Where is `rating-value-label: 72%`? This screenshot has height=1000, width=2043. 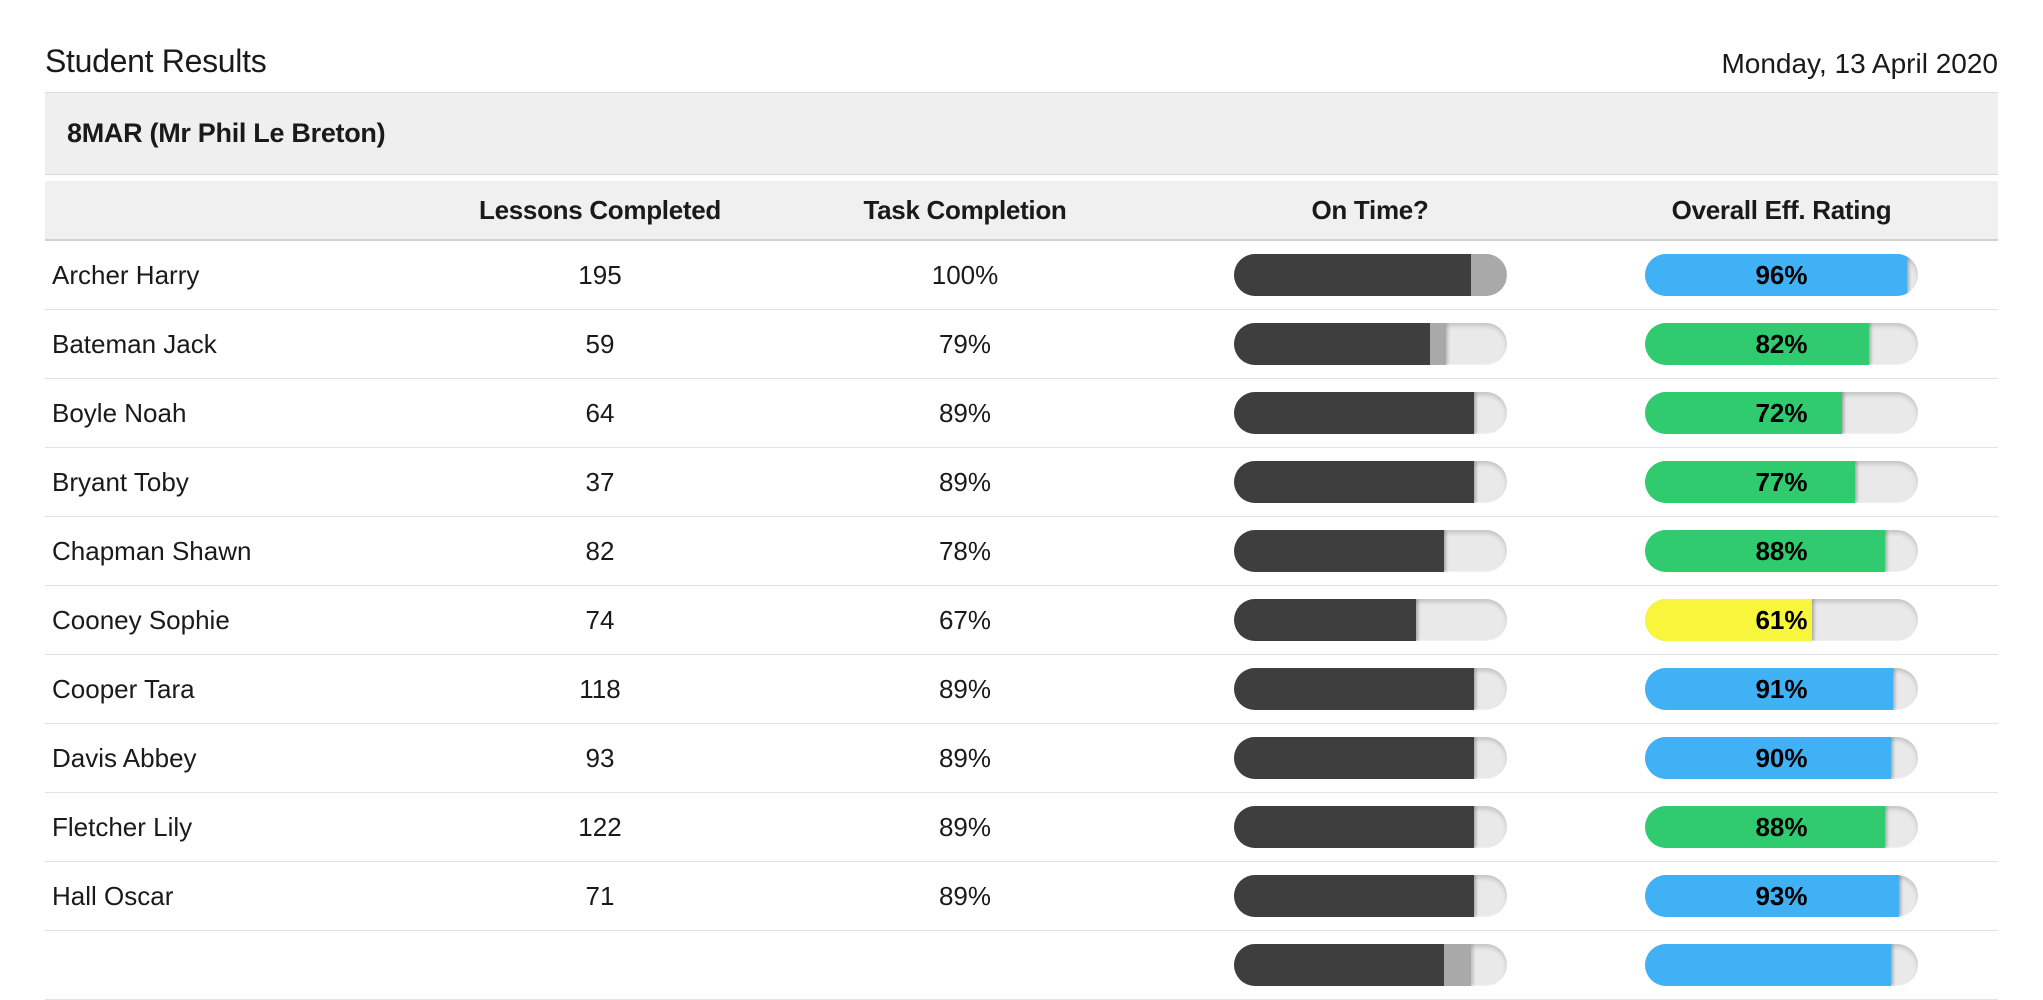
rating-value-label: 72% is located at coordinates (1781, 413).